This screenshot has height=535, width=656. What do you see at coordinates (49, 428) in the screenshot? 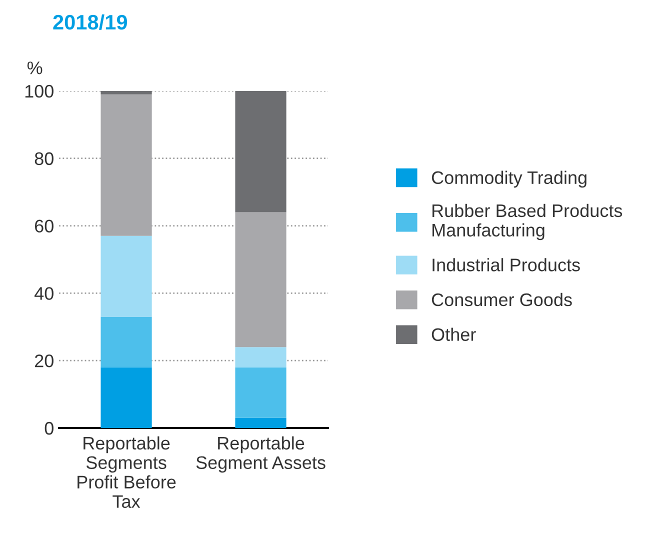
I see `y-tick-label: 0` at bounding box center [49, 428].